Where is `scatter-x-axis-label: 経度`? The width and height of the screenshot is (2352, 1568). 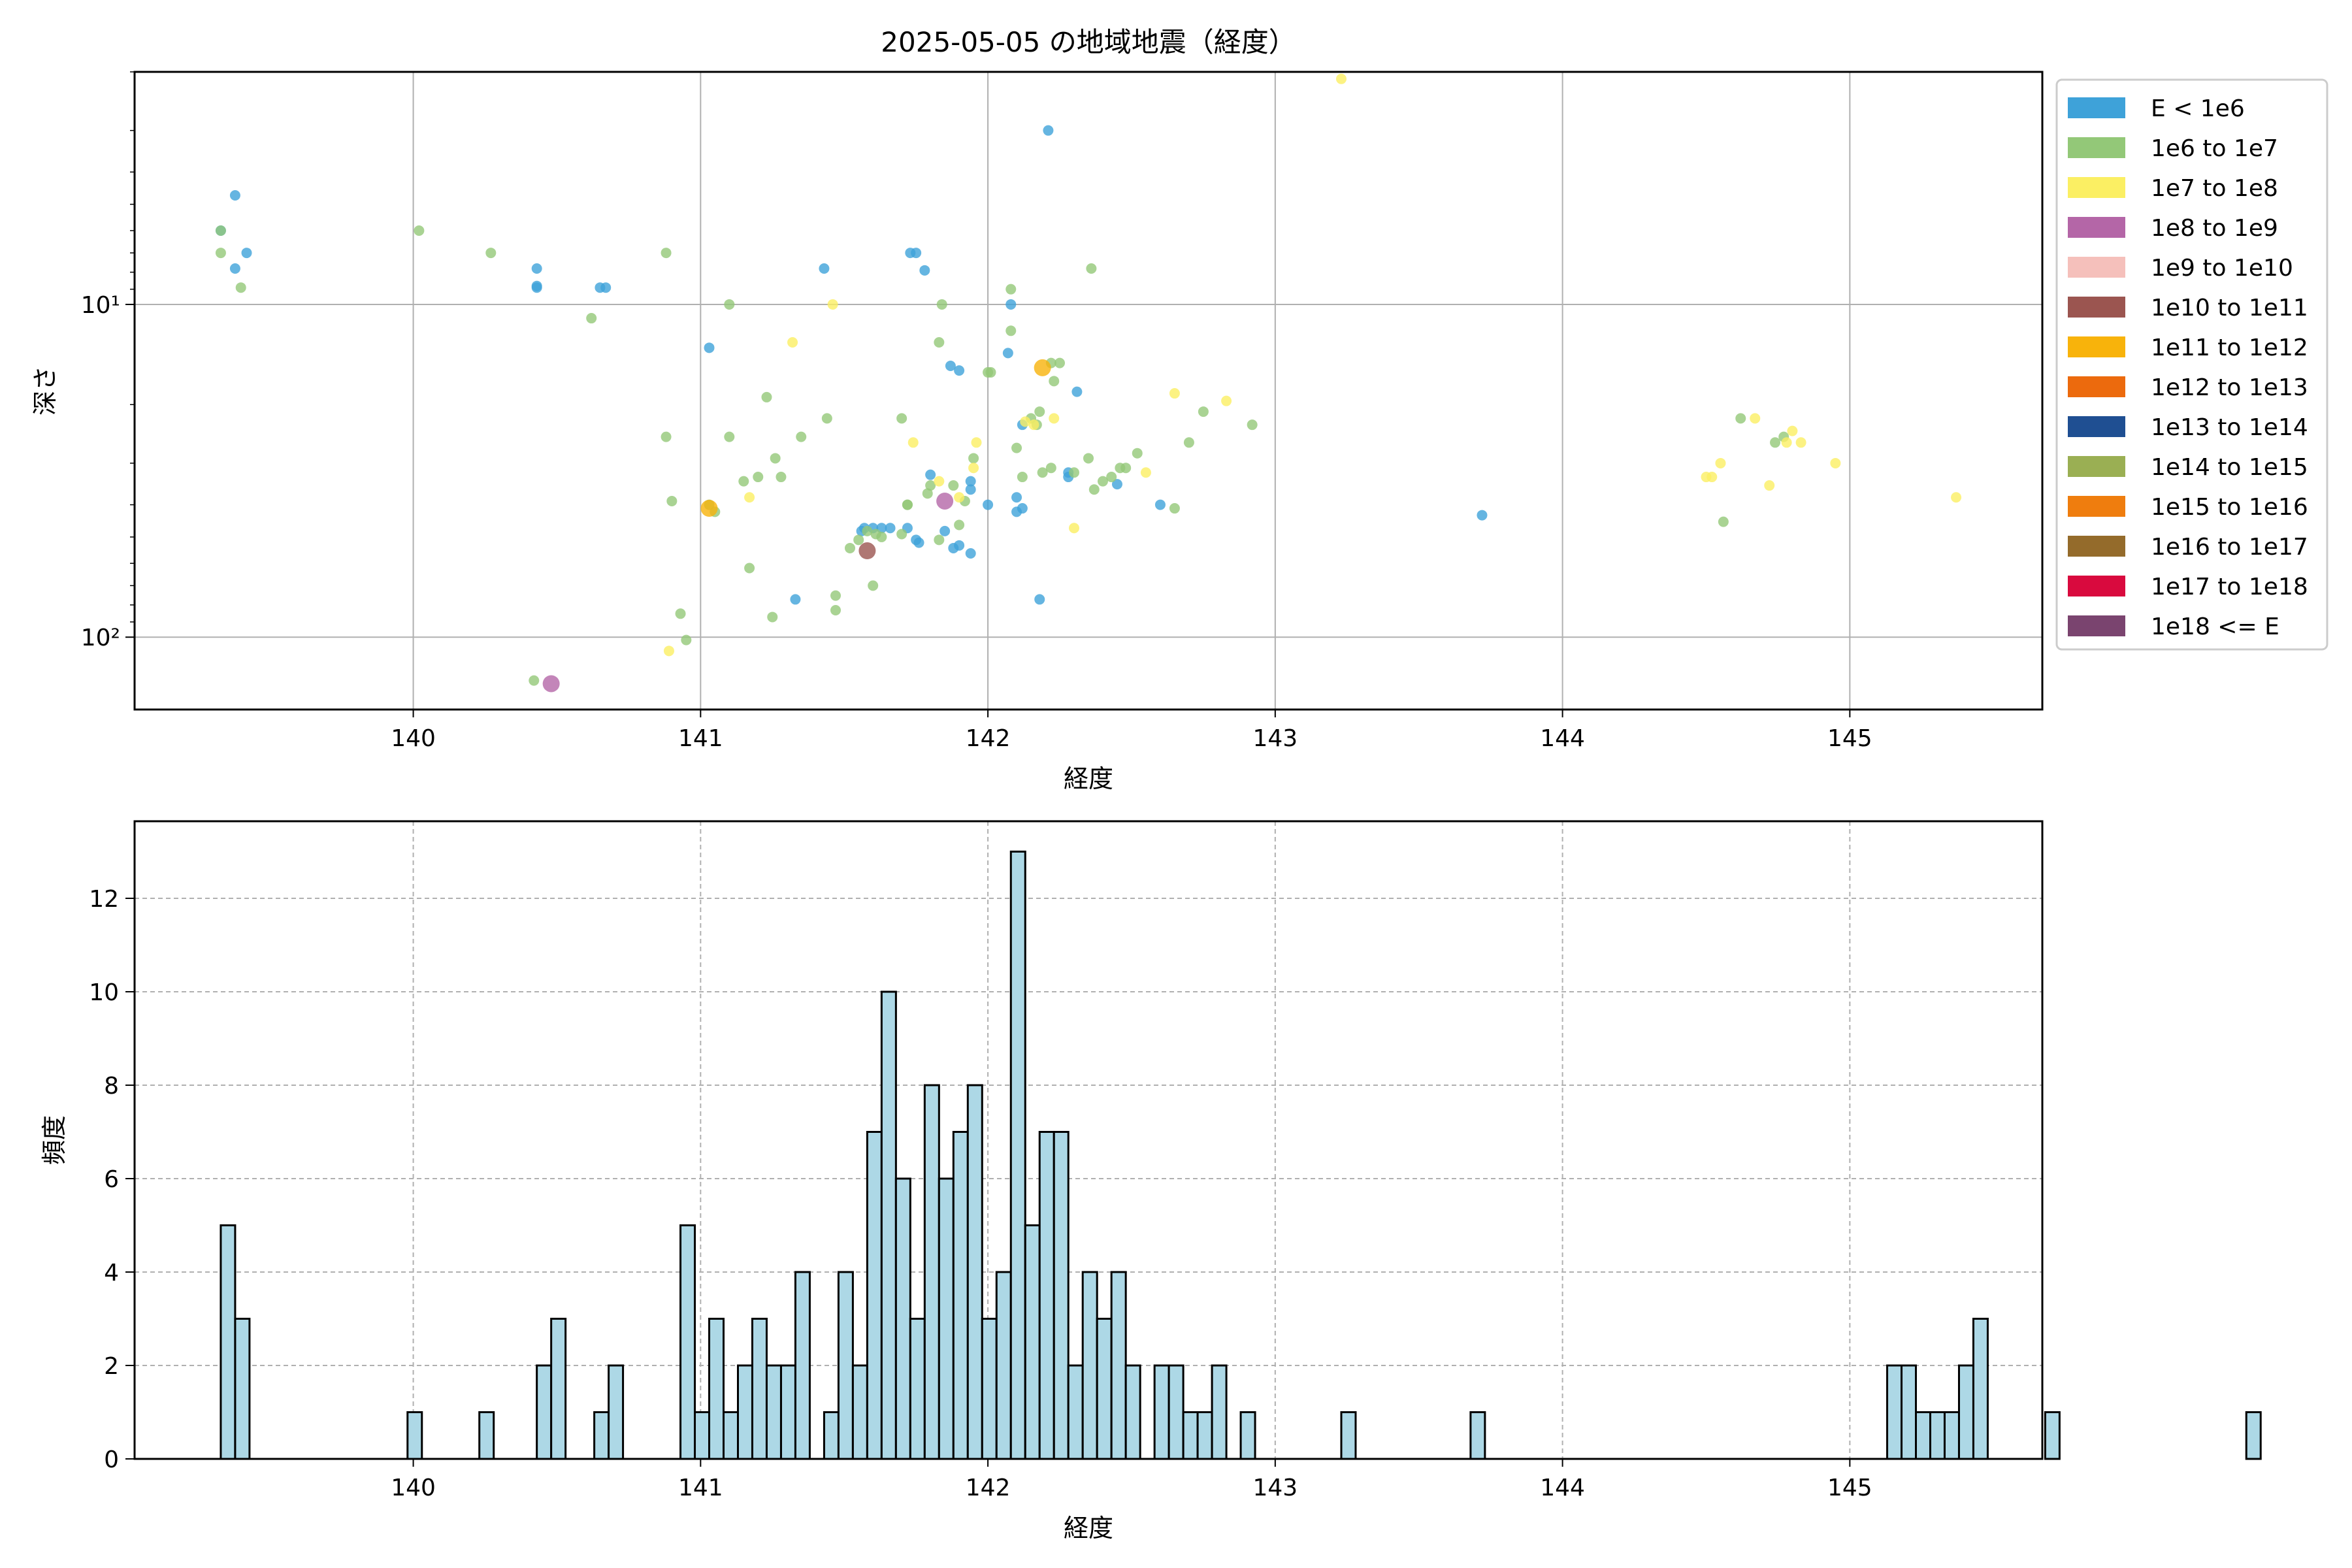
scatter-x-axis-label: 経度 is located at coordinates (1088, 778).